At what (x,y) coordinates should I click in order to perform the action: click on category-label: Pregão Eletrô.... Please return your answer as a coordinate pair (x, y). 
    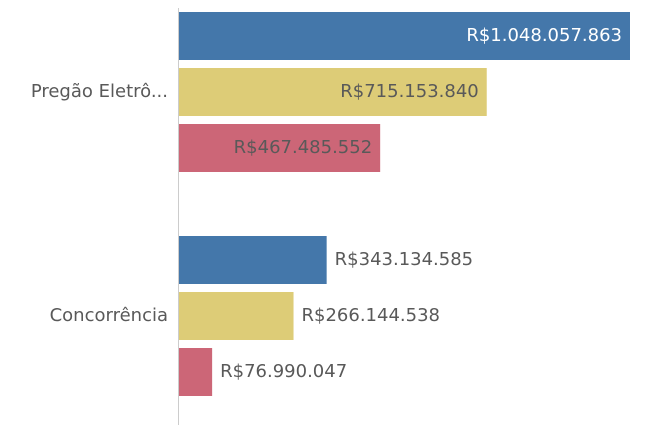
    Looking at the image, I should click on (99, 91).